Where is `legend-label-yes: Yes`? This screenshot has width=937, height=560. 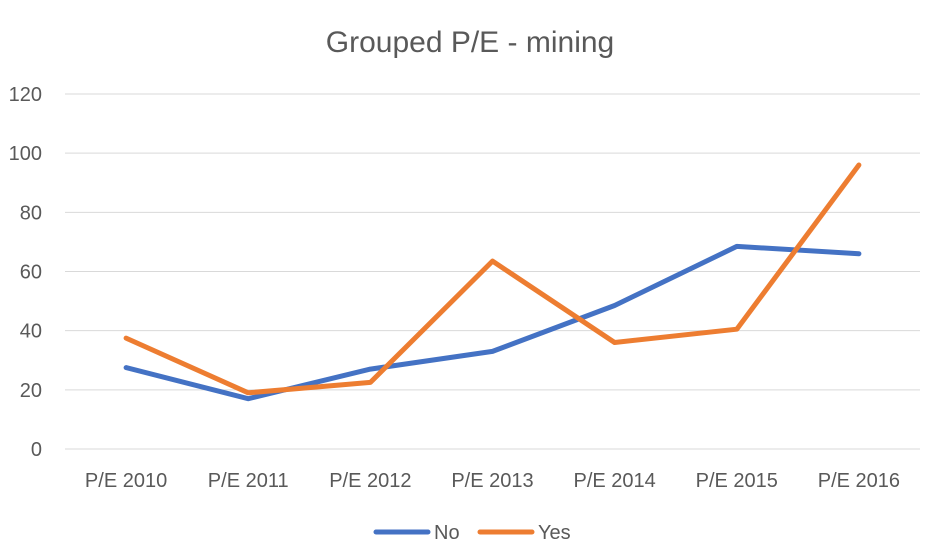
legend-label-yes: Yes is located at coordinates (554, 533).